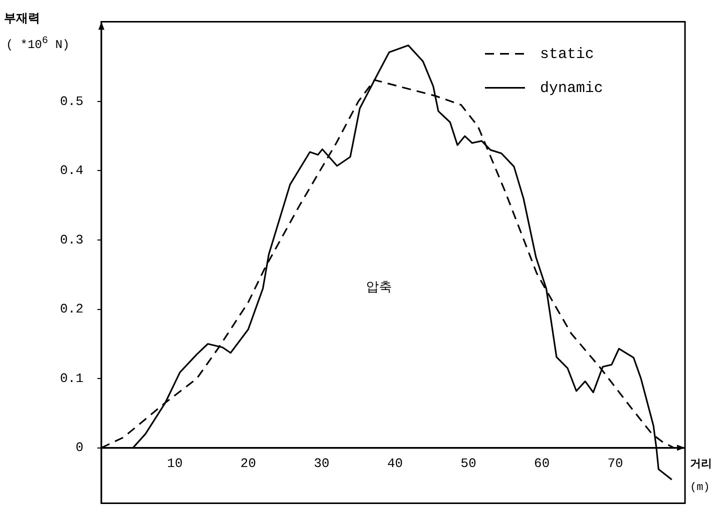 Image resolution: width=715 pixels, height=525 pixels. I want to click on x-tick-label: 70, so click(615, 464).